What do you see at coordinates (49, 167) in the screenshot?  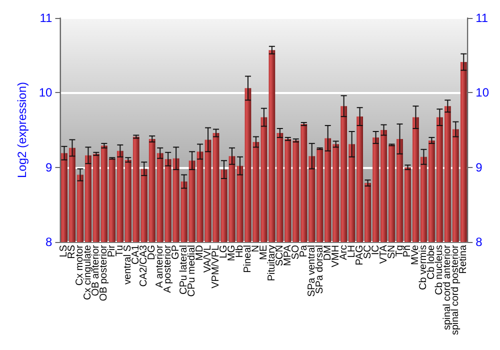 I see `y-tick-label: 9` at bounding box center [49, 167].